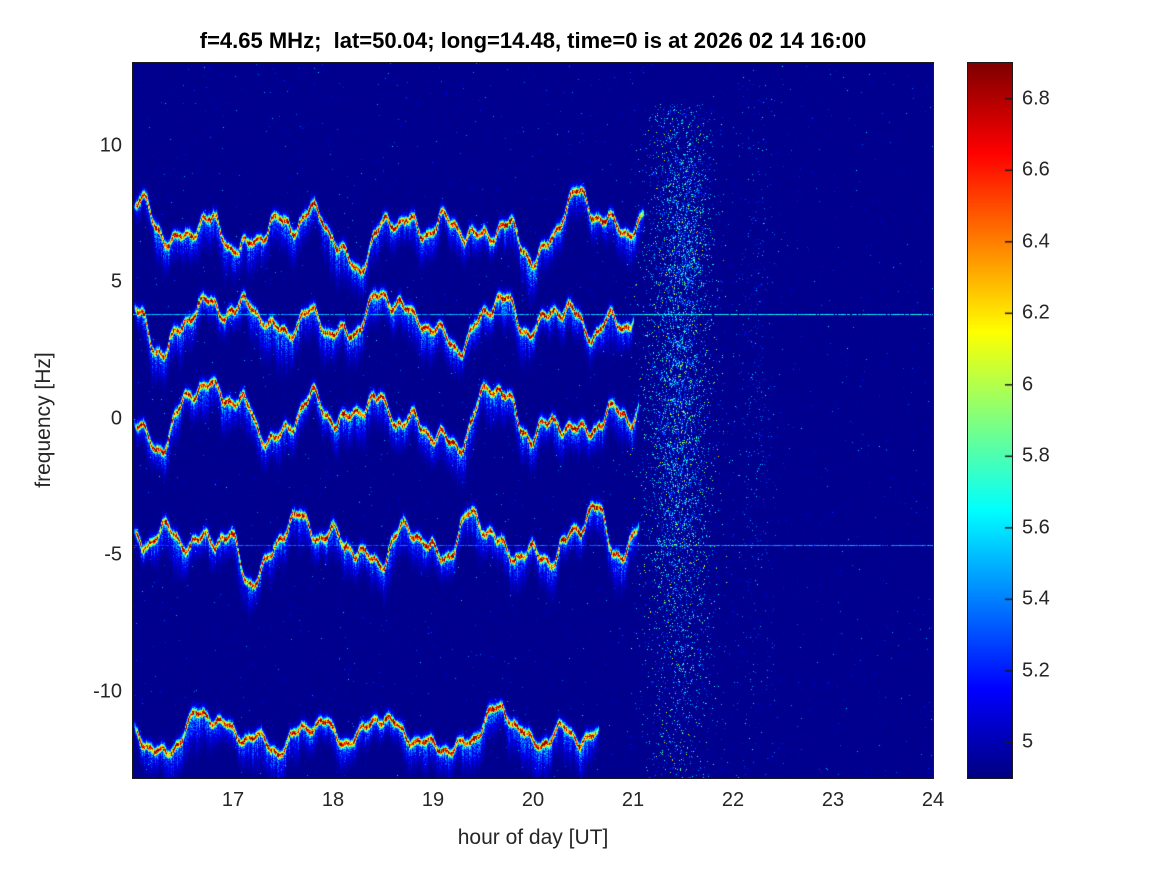 This screenshot has width=1167, height=875. What do you see at coordinates (1028, 384) in the screenshot?
I see `colorbar-tick-label: 6` at bounding box center [1028, 384].